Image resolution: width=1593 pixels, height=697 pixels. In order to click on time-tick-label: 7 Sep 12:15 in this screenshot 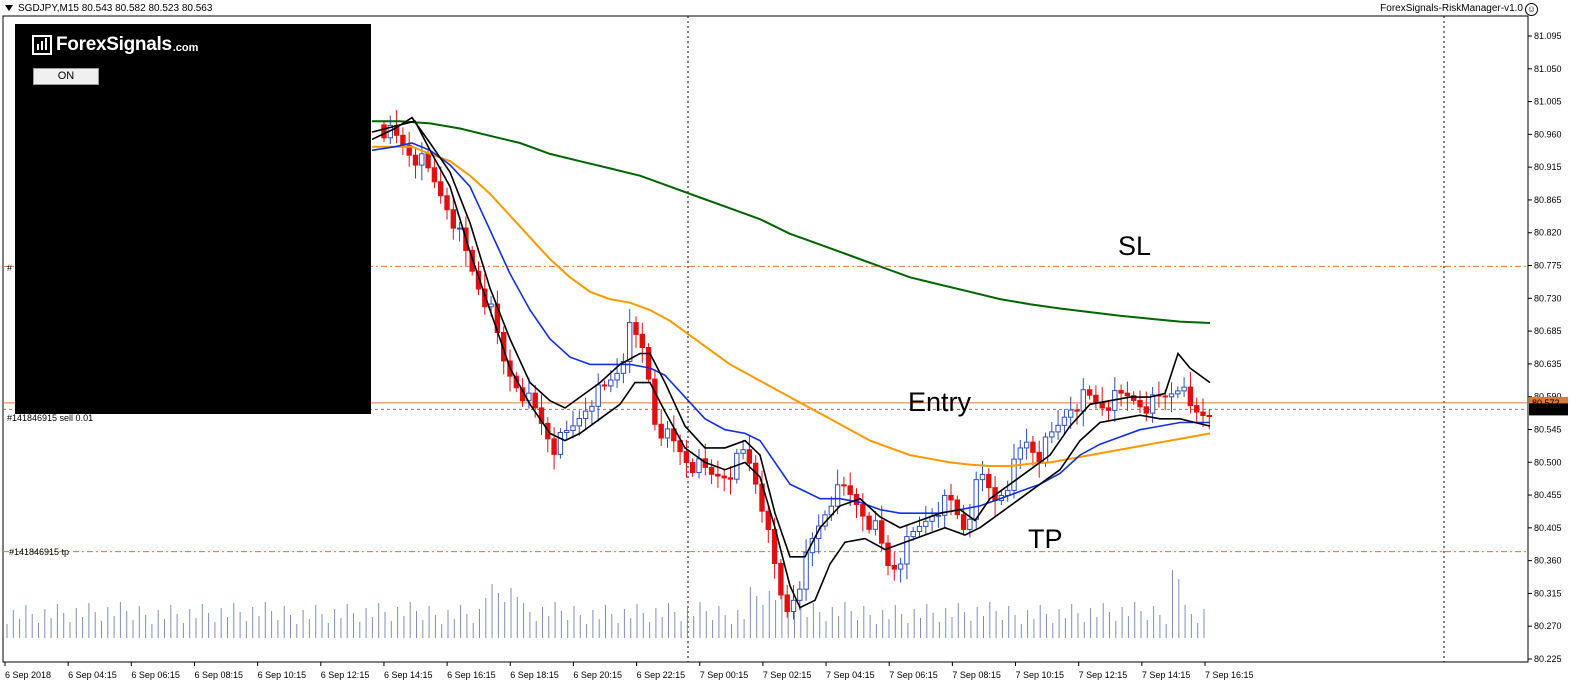, I will do `click(1103, 675)`.